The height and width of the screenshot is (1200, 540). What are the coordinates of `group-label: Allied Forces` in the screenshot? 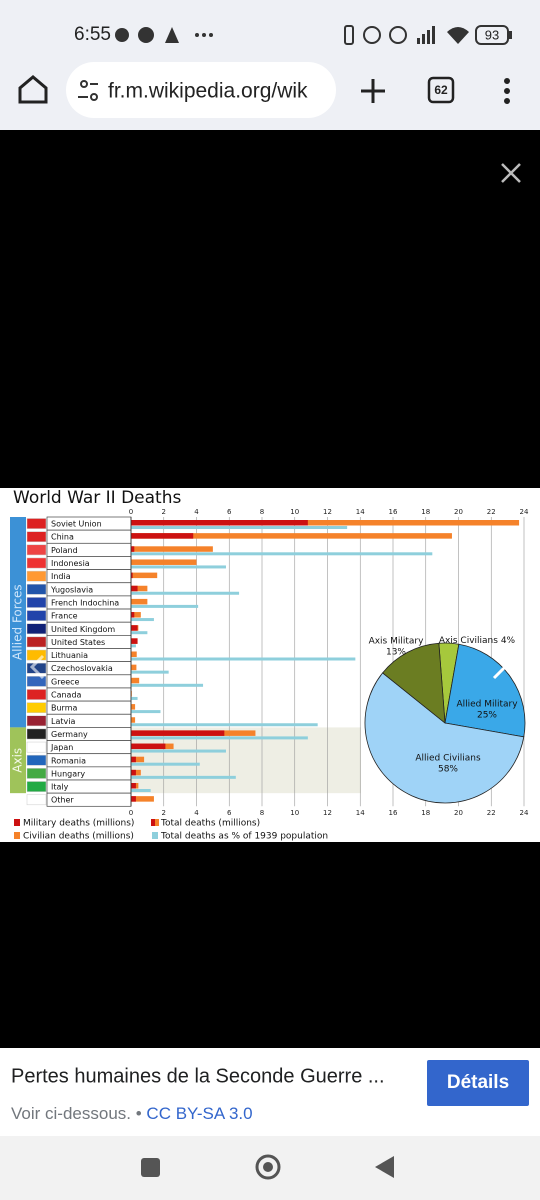 It's located at (18, 622).